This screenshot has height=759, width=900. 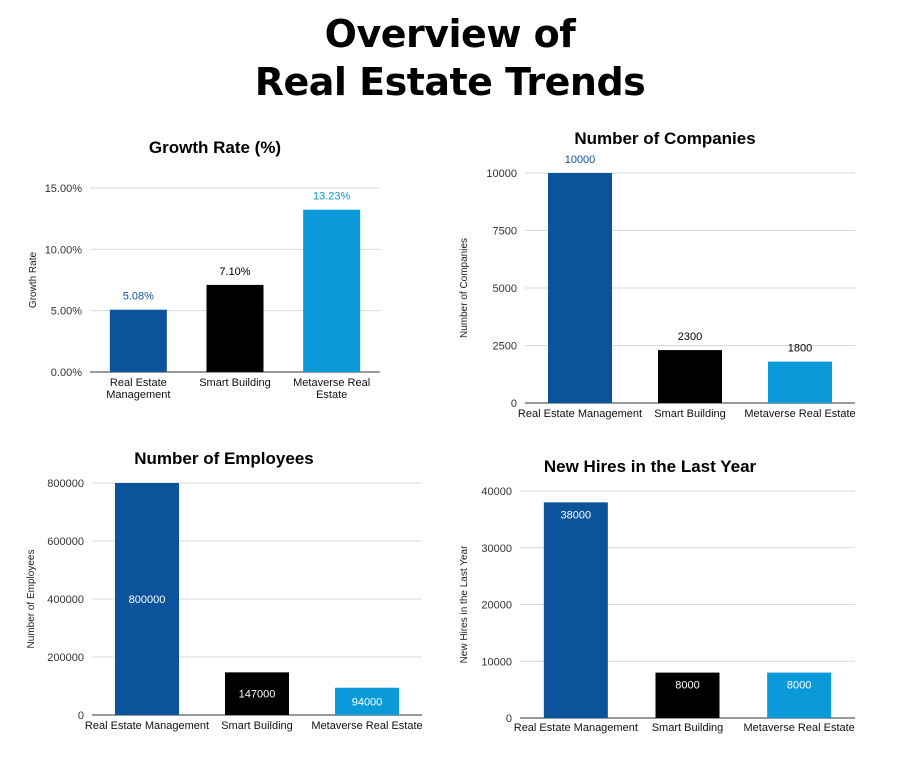 I want to click on growth-chart-title: Growth Rate (%), so click(x=215, y=147).